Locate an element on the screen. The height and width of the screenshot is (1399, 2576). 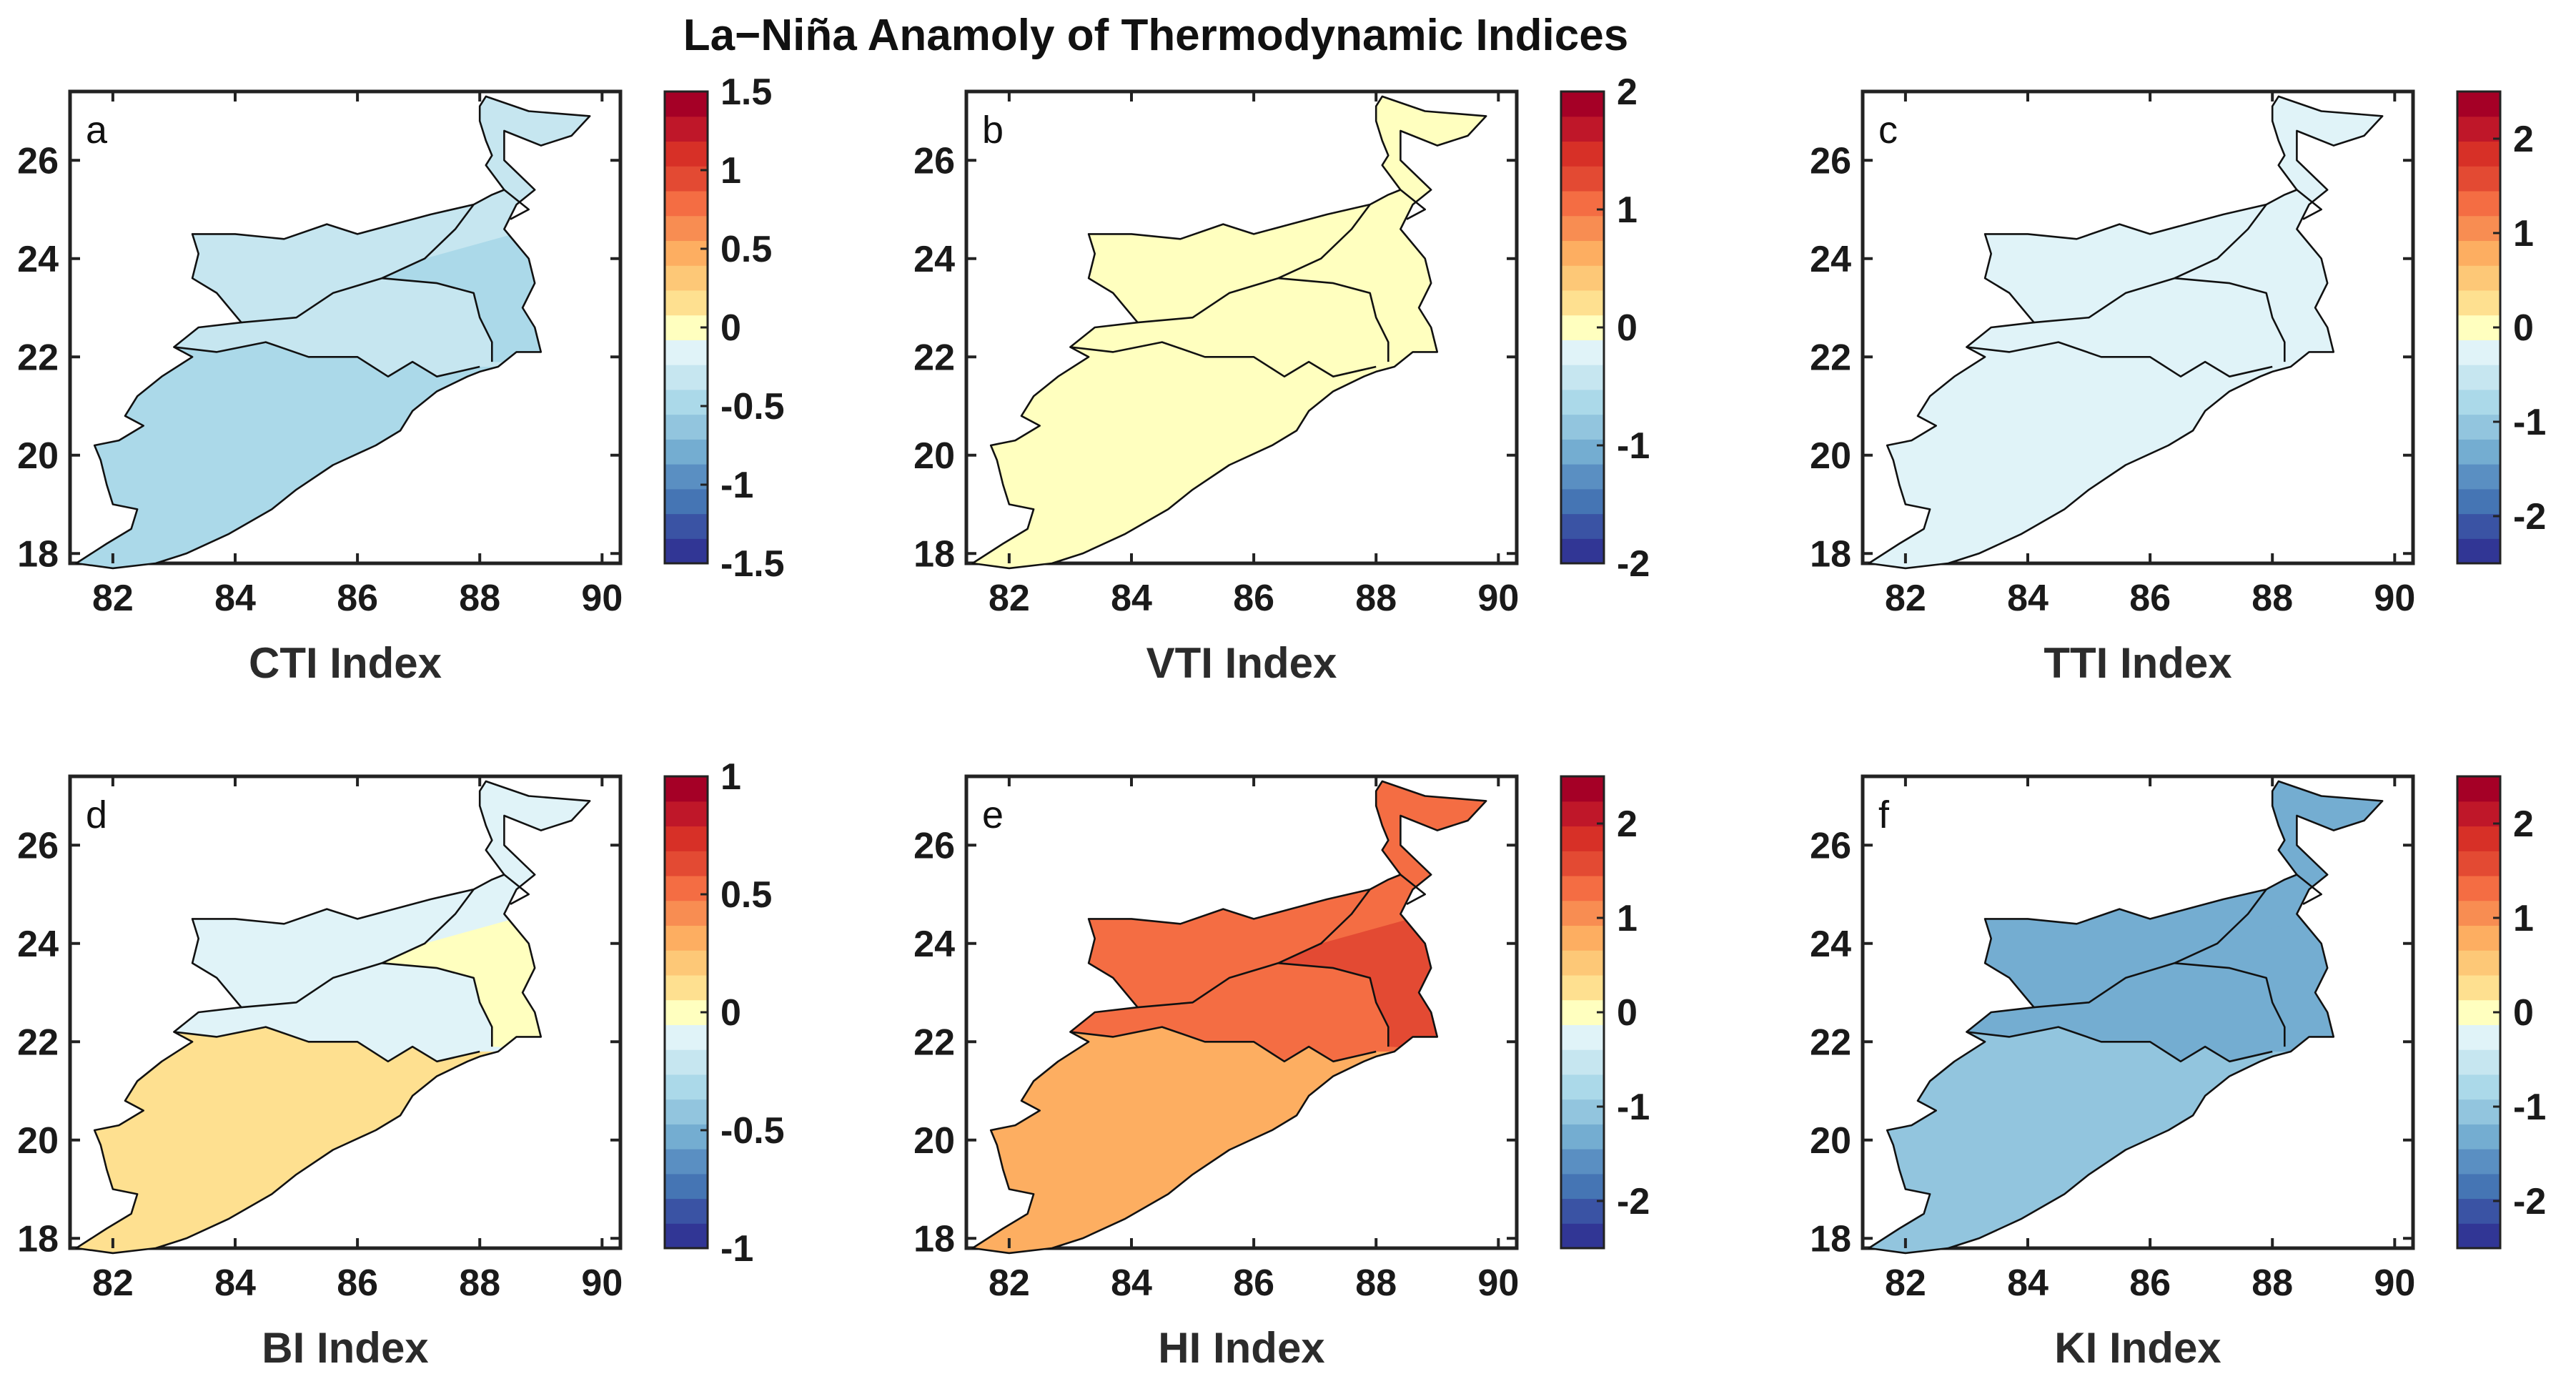
figure-title: La−Niña Anamoly of Thermodynamic Indices is located at coordinates (1156, 35).